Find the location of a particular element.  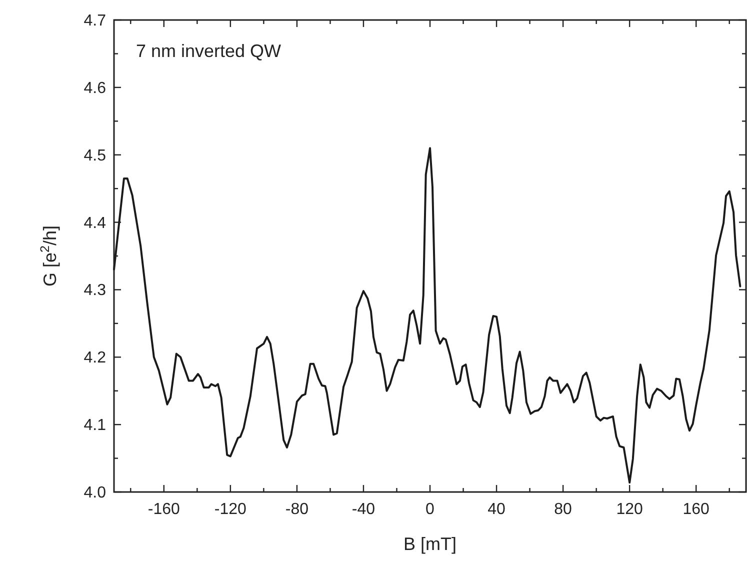

y-tick-label: 4.1 is located at coordinates (95, 425).